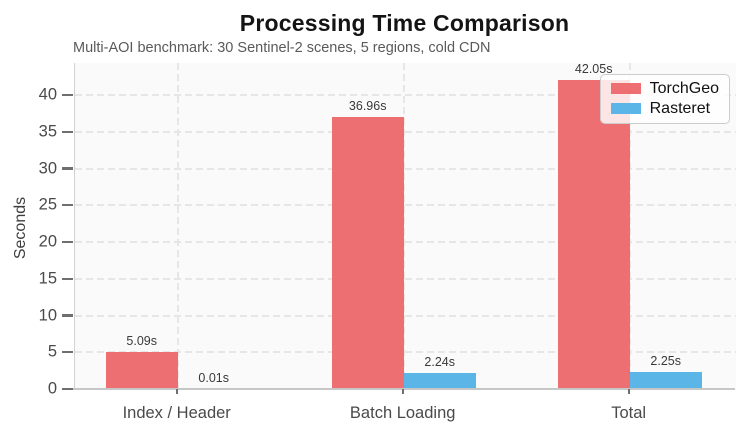 The height and width of the screenshot is (434, 747). Describe the element at coordinates (141, 340) in the screenshot. I see `bar-value-label: 5.09s` at that location.